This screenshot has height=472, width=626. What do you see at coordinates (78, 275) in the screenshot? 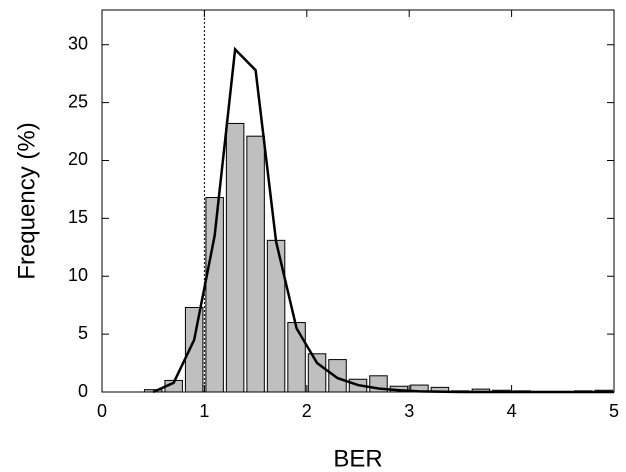
I see `y-tick-label: 10` at bounding box center [78, 275].